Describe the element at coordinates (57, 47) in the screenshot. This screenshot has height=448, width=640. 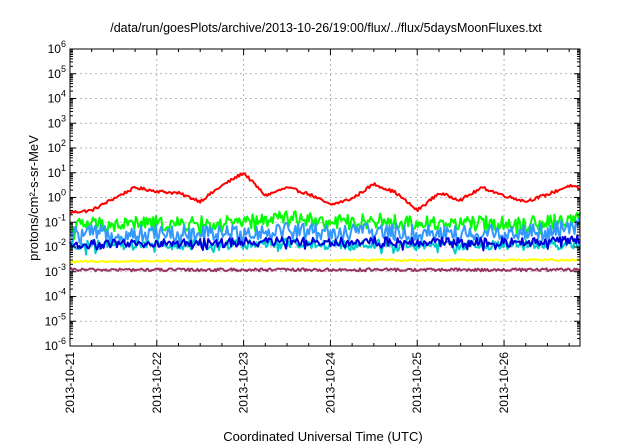
I see `y-tick-label: 10⁶` at that location.